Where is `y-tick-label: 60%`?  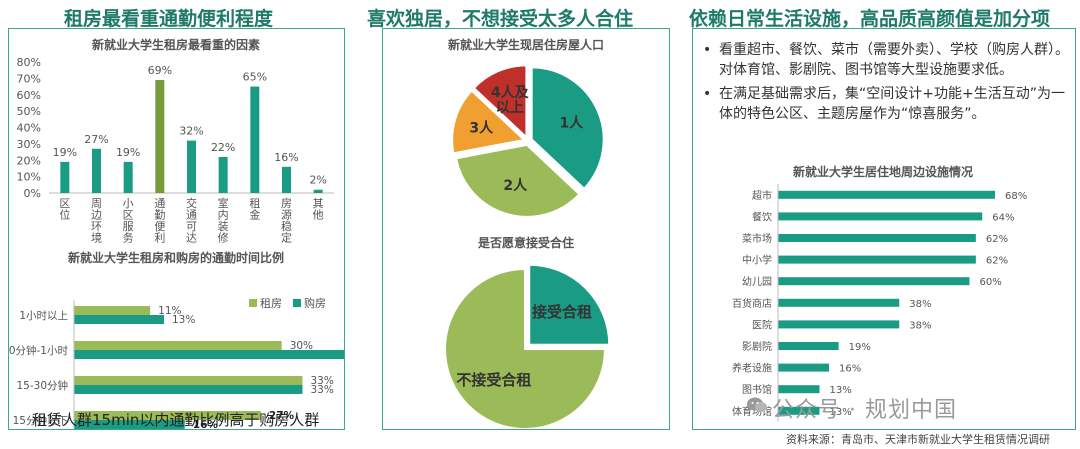 y-tick-label: 60% is located at coordinates (29, 95).